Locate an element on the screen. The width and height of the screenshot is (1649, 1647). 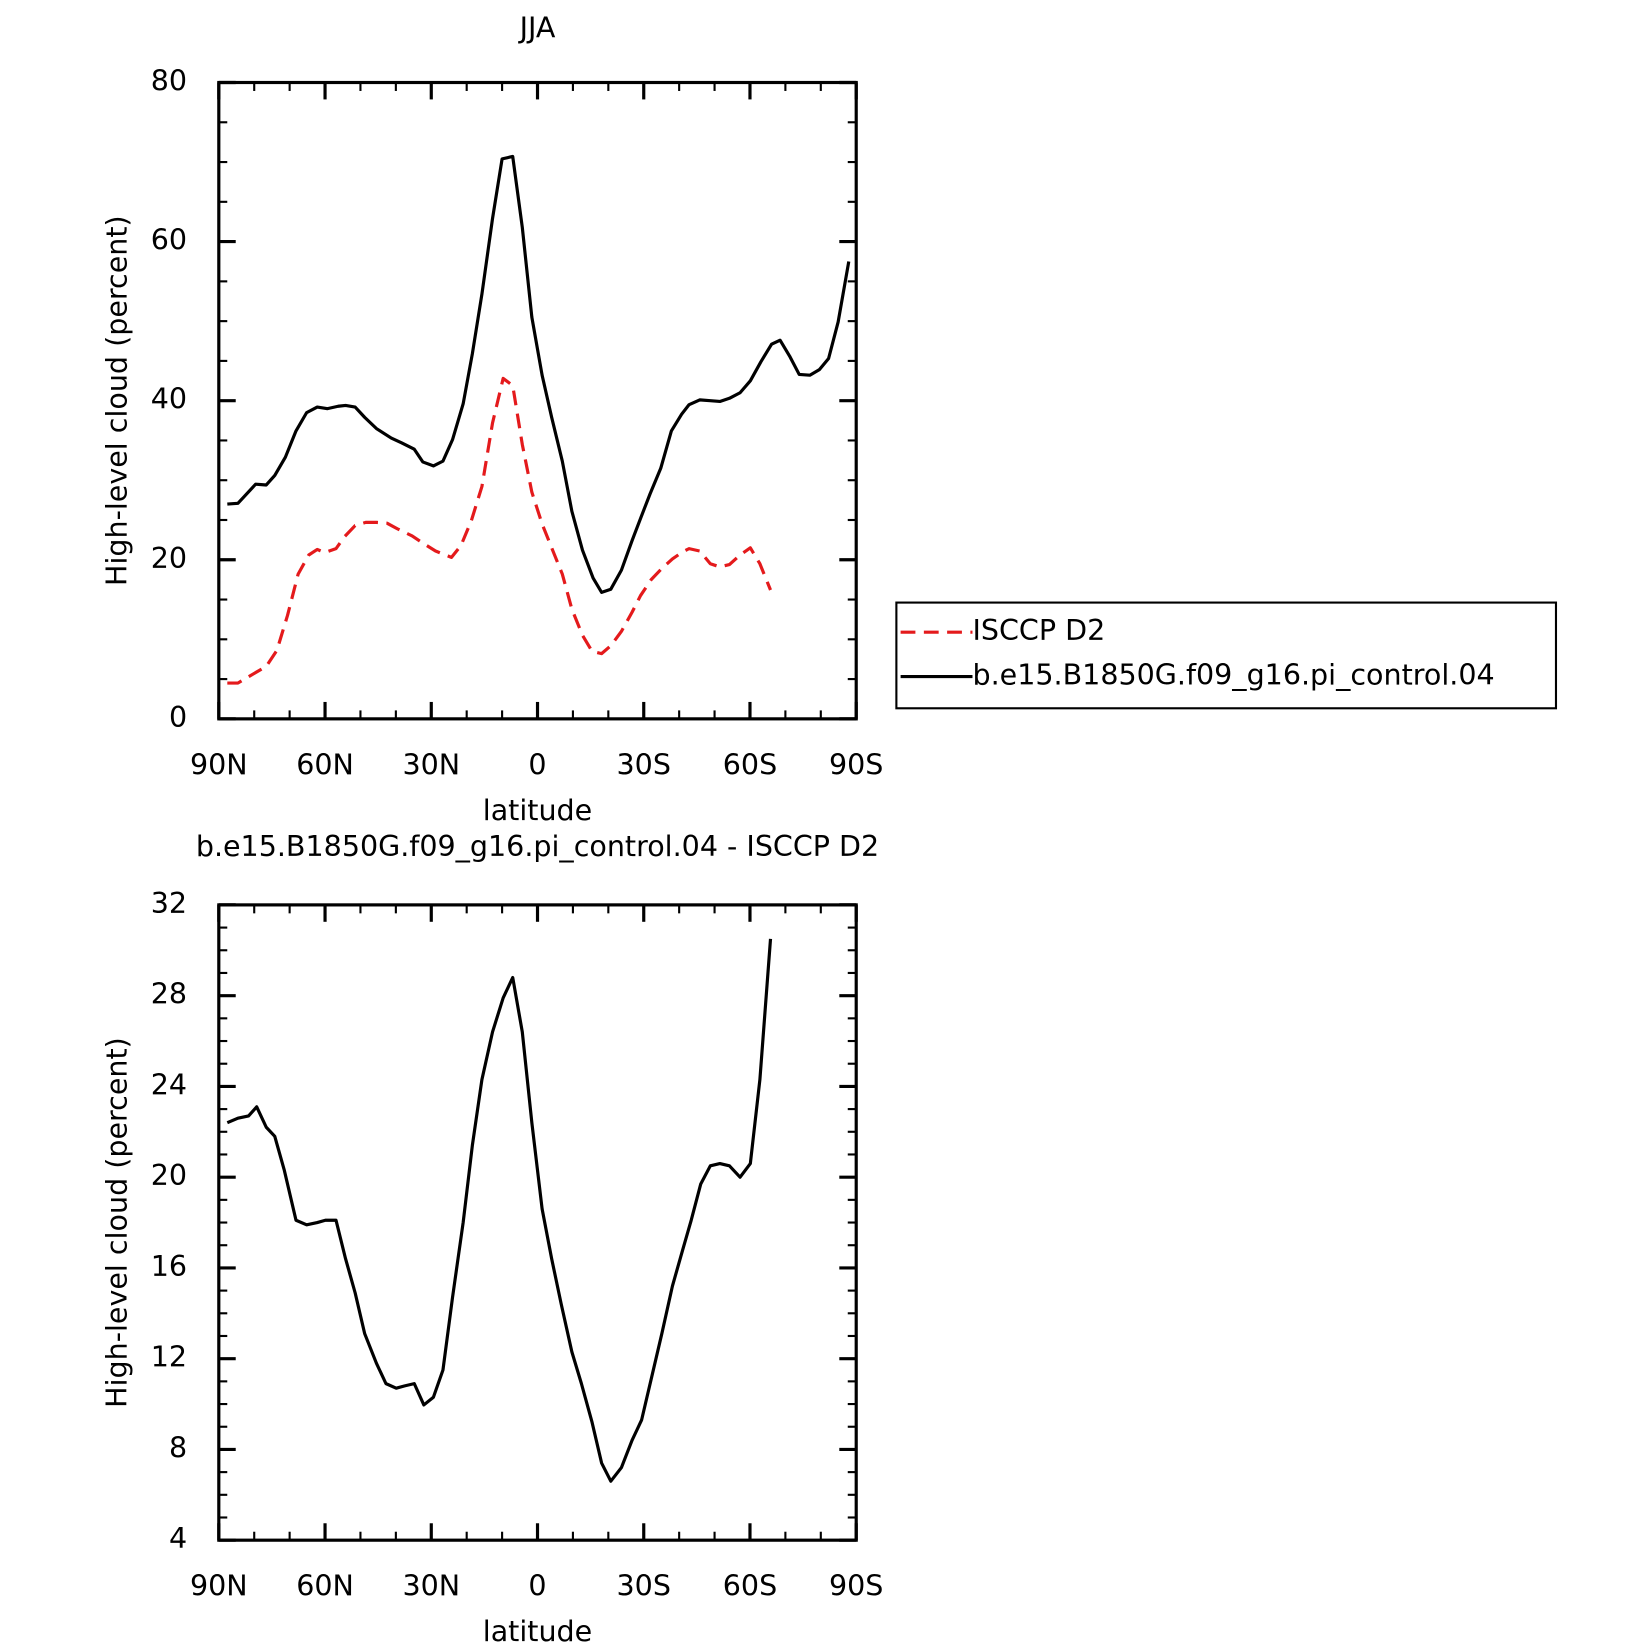
y-tick-label: 80 is located at coordinates (169, 81).